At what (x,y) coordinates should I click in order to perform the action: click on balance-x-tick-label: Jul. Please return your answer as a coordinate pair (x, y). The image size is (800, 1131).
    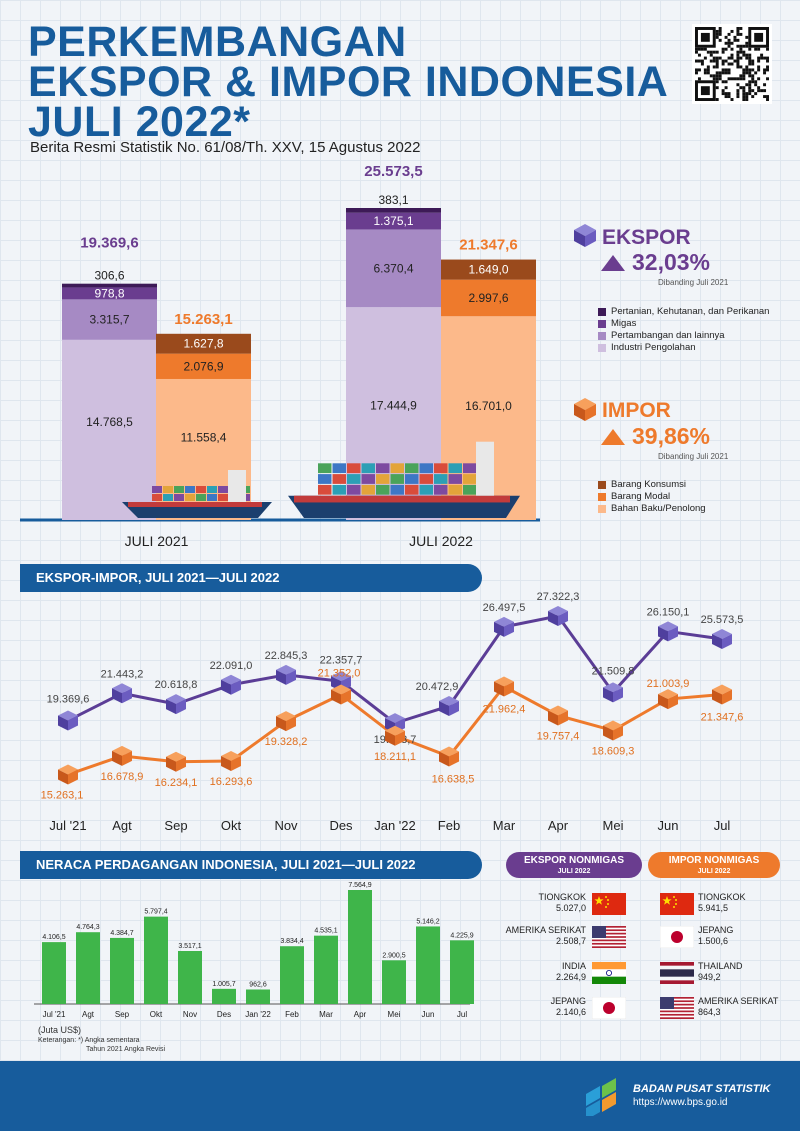
    Looking at the image, I should click on (462, 1014).